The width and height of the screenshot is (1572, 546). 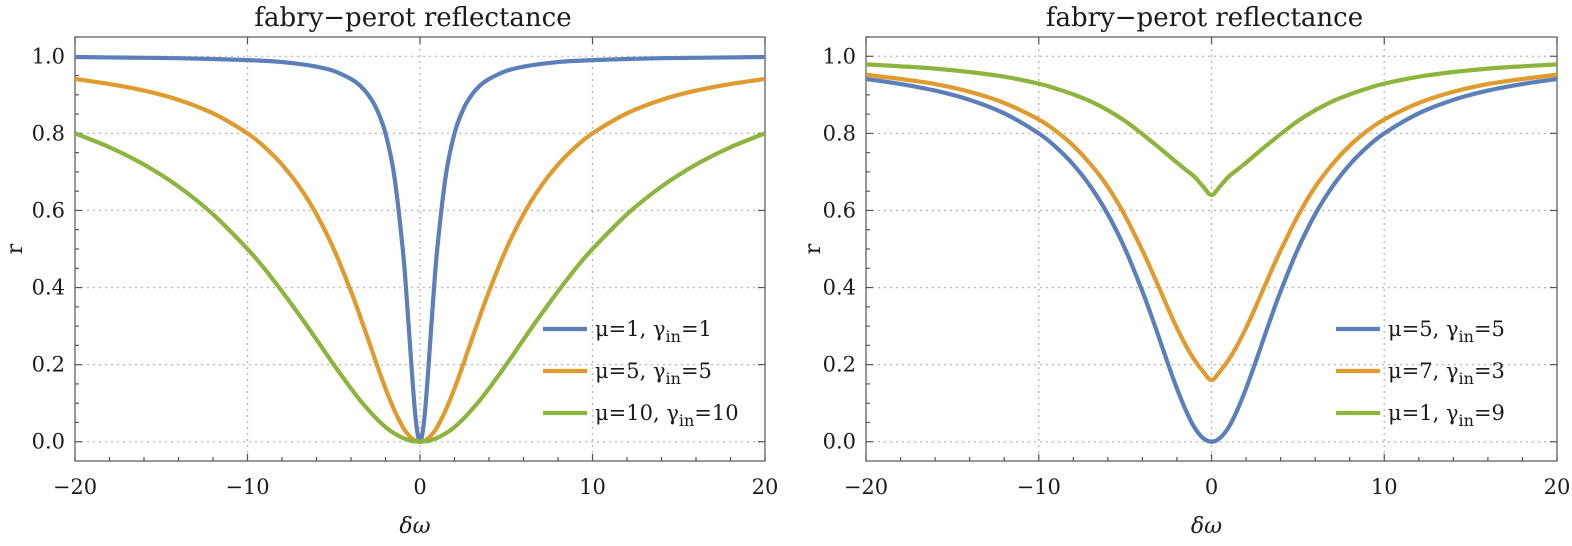 What do you see at coordinates (653, 373) in the screenshot?
I see `legend-label-1: μ=5, γin=5` at bounding box center [653, 373].